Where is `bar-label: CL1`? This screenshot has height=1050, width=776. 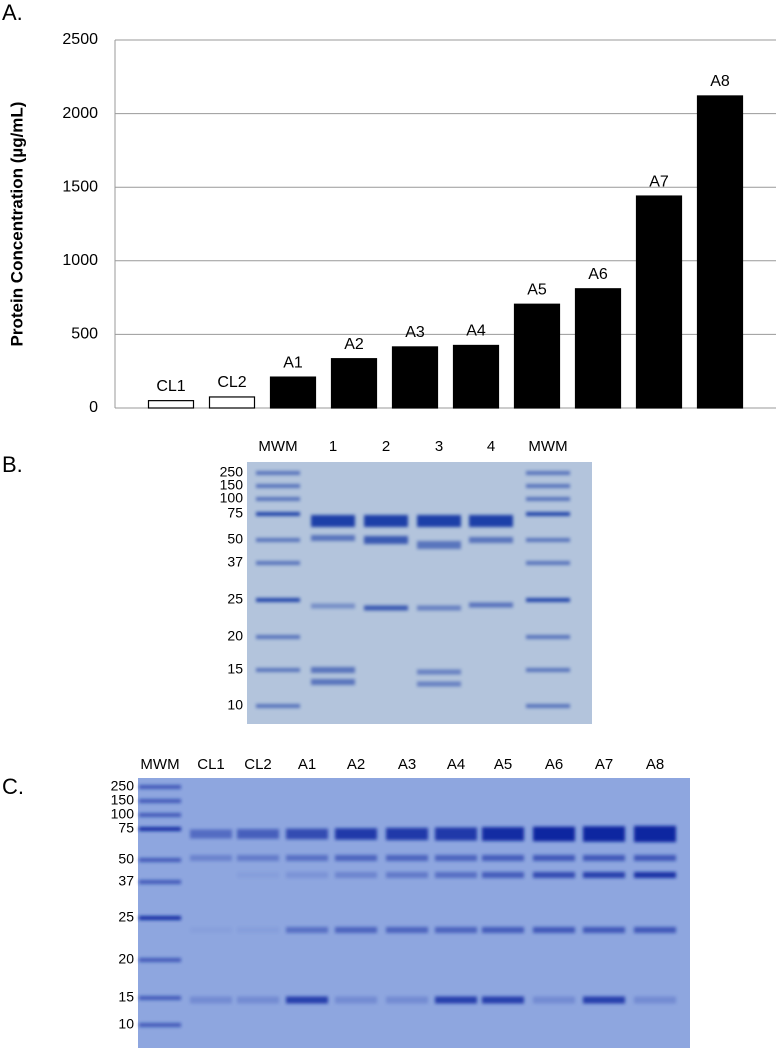
bar-label: CL1 is located at coordinates (170, 386).